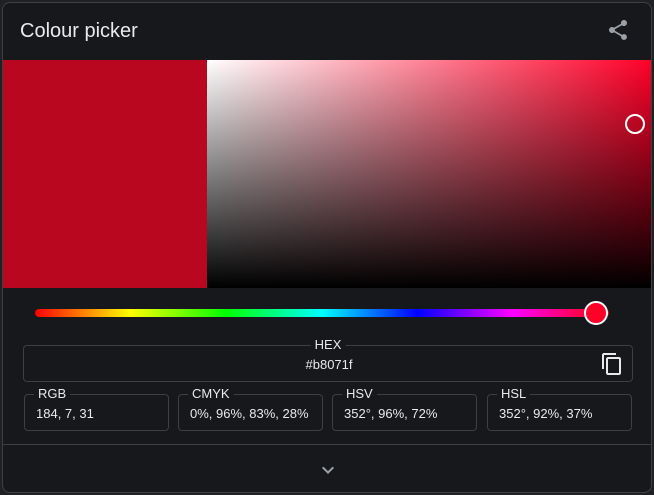 The width and height of the screenshot is (654, 495). I want to click on saturation-value-handle, so click(635, 123).